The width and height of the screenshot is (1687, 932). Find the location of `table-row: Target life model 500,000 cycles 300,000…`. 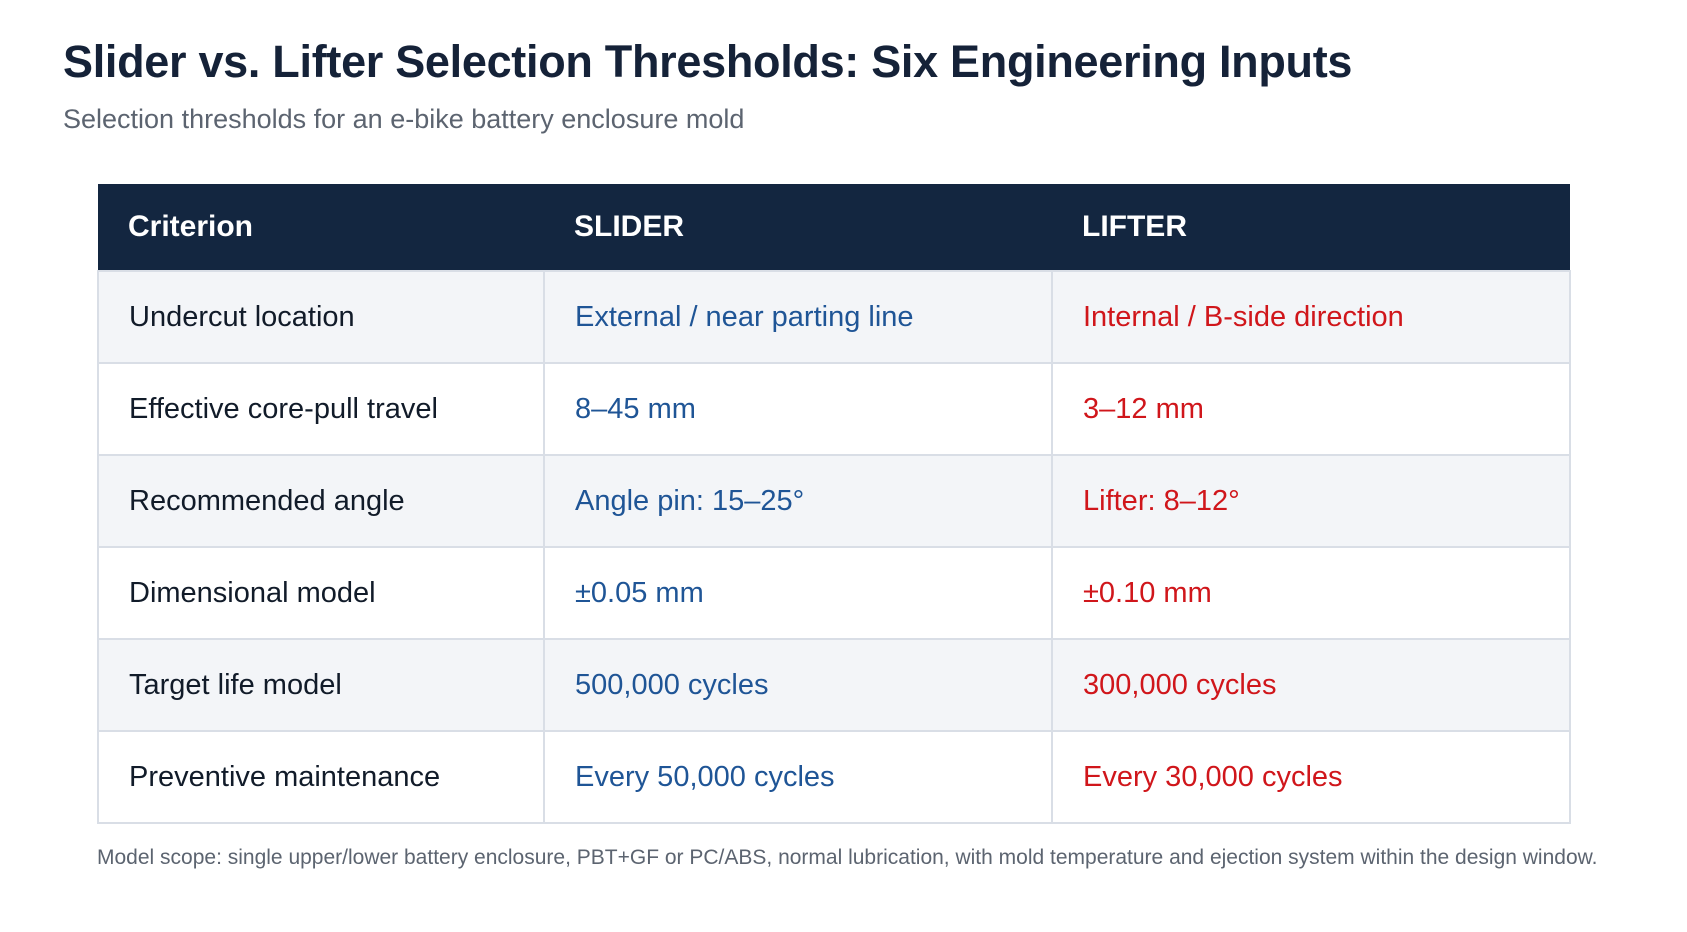

table-row: Target life model 500,000 cycles 300,000… is located at coordinates (834, 685).